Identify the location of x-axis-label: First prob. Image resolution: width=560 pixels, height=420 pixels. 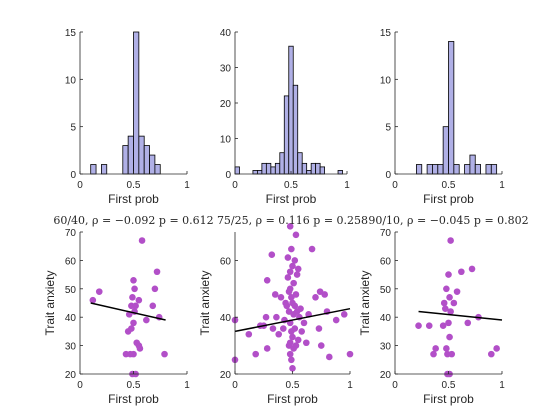
(291, 199).